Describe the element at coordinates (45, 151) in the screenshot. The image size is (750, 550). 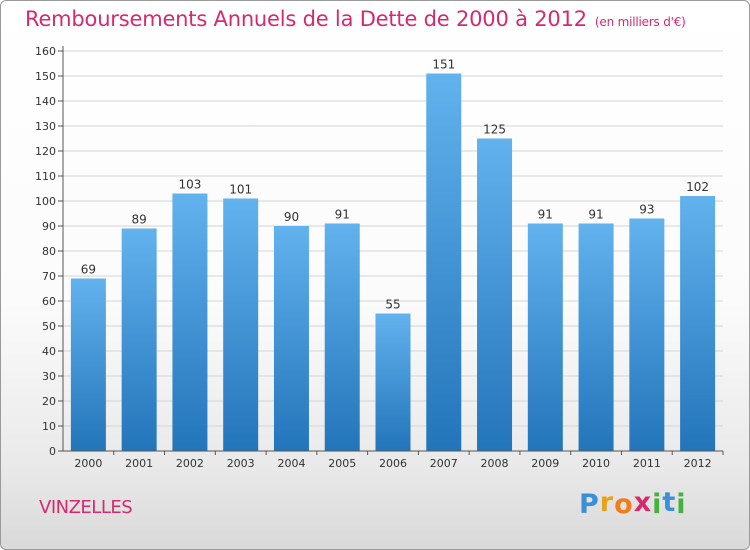
I see `y-tick-label: 120` at that location.